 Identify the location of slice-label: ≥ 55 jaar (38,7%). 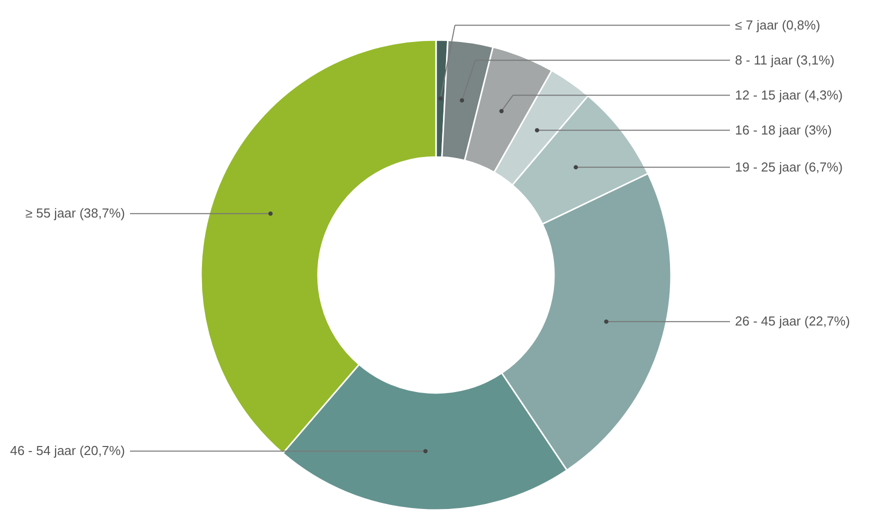
(75, 213).